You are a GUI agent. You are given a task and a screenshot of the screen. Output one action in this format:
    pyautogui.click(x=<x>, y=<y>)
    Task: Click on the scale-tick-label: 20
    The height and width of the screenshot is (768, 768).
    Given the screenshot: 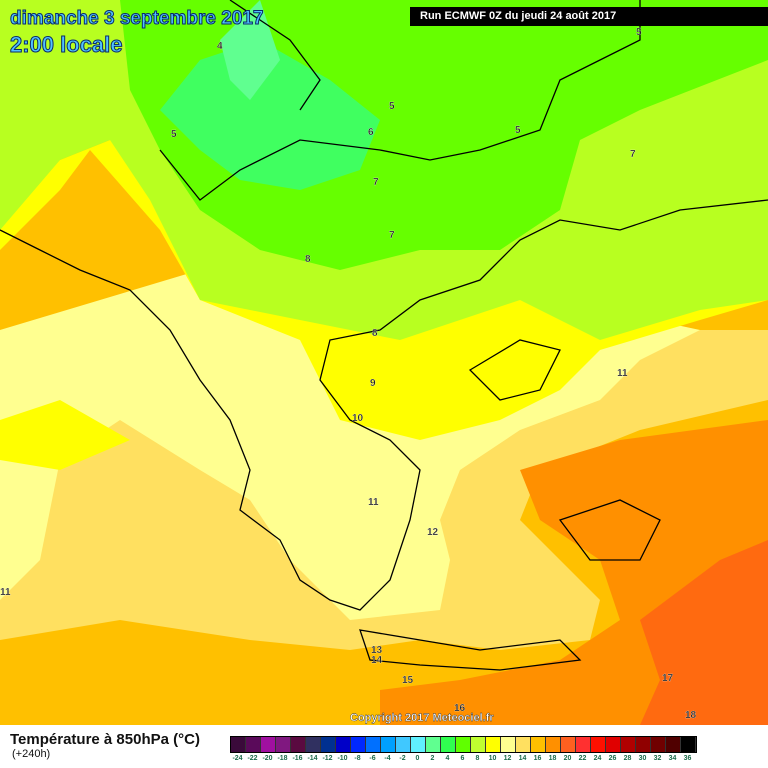 What is the action you would take?
    pyautogui.click(x=567, y=758)
    